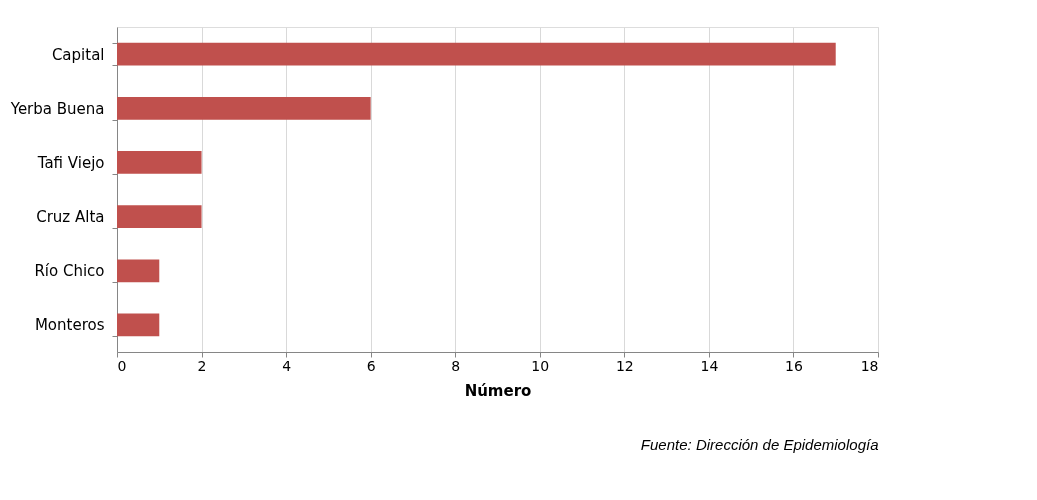  I want to click on x-tick-label: 18, so click(869, 365).